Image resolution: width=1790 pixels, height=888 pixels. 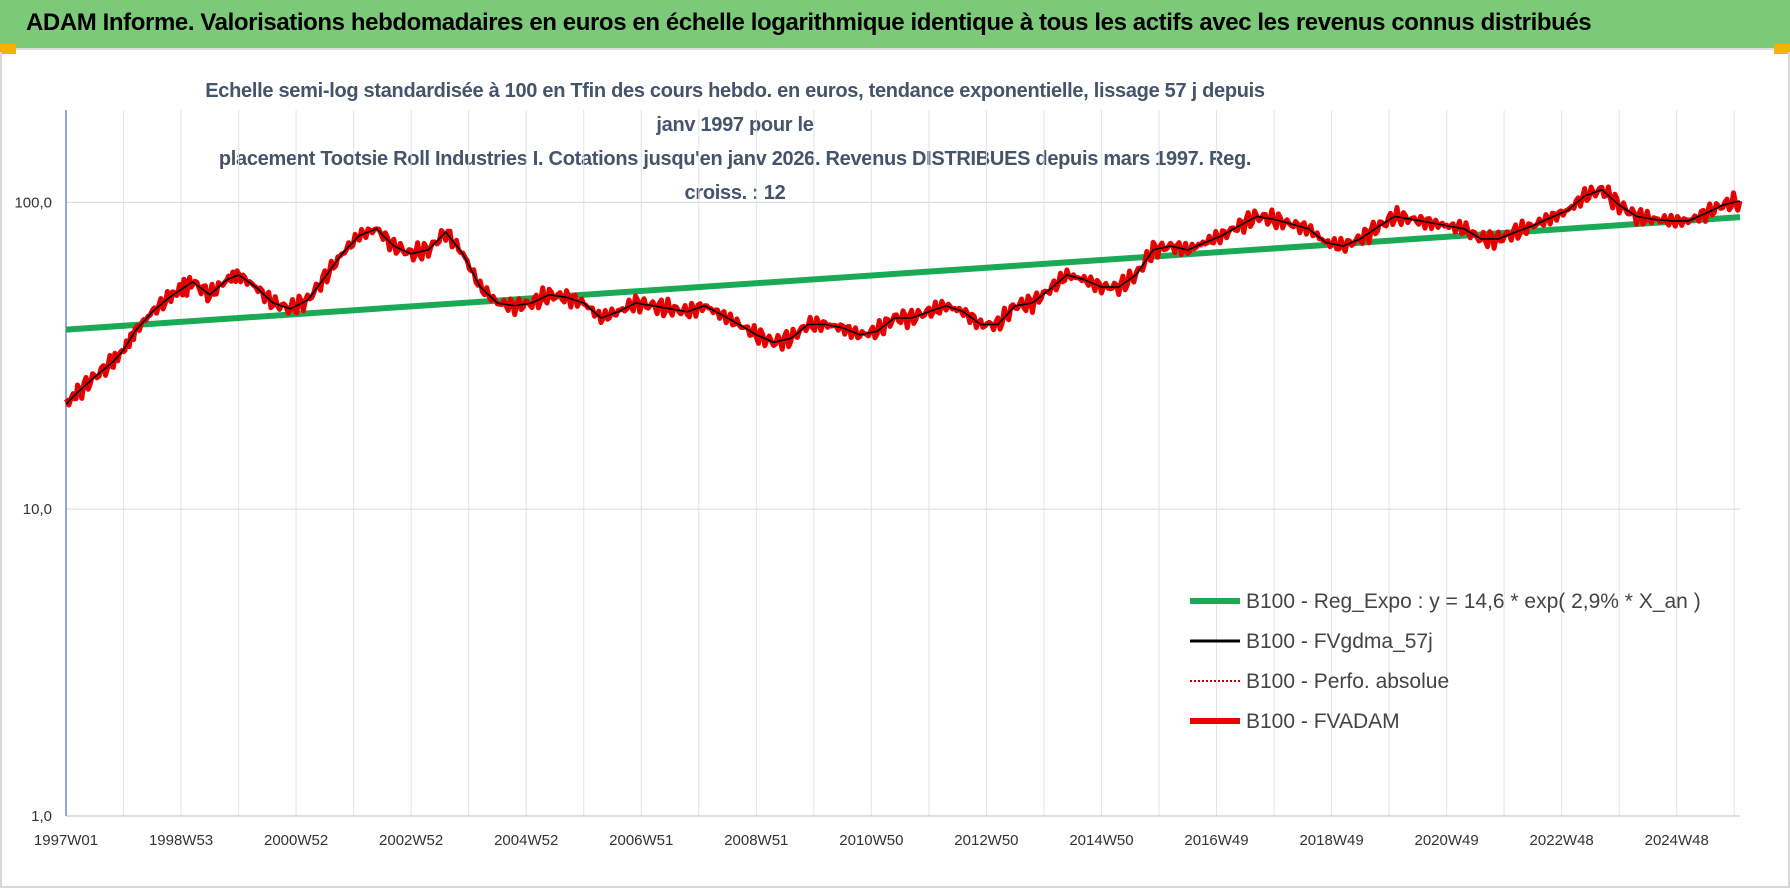 What do you see at coordinates (181, 840) in the screenshot?
I see `x-tick-label: 1998W53` at bounding box center [181, 840].